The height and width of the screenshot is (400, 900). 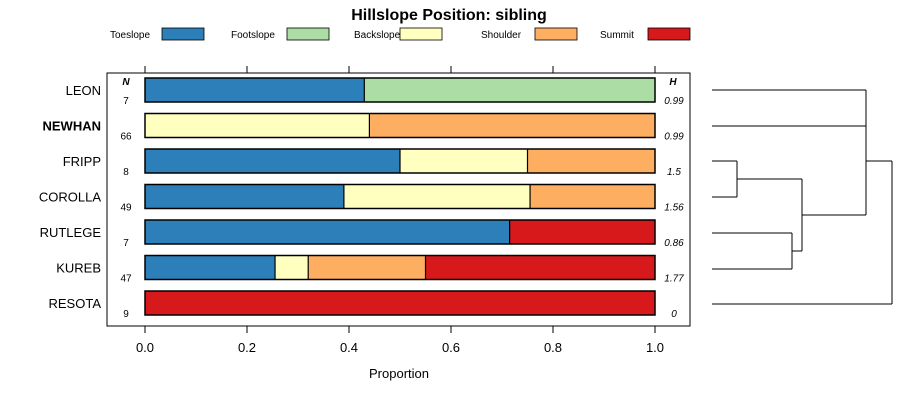 I want to click on n-label-rutlege: 7, so click(x=126, y=243).